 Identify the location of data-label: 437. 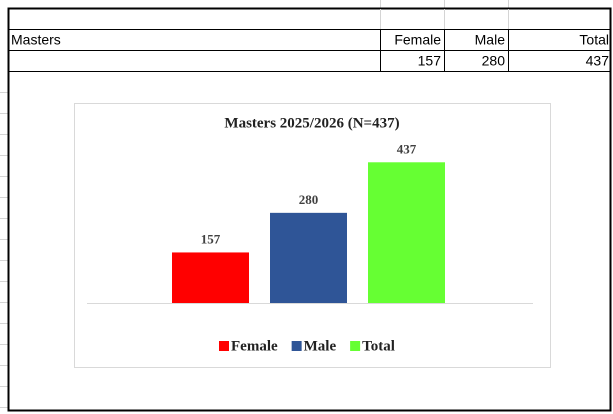
(407, 148).